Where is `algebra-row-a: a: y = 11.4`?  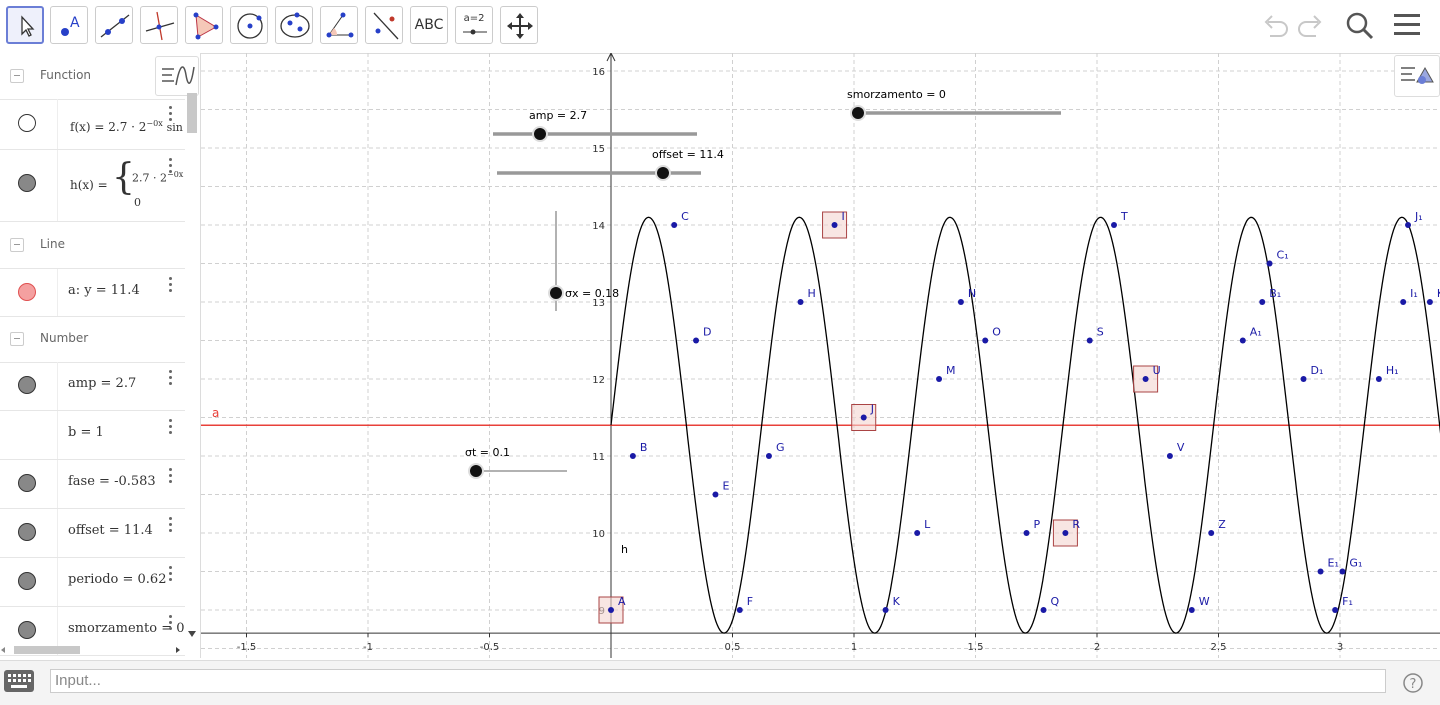
algebra-row-a: a: y = 11.4 is located at coordinates (92, 293).